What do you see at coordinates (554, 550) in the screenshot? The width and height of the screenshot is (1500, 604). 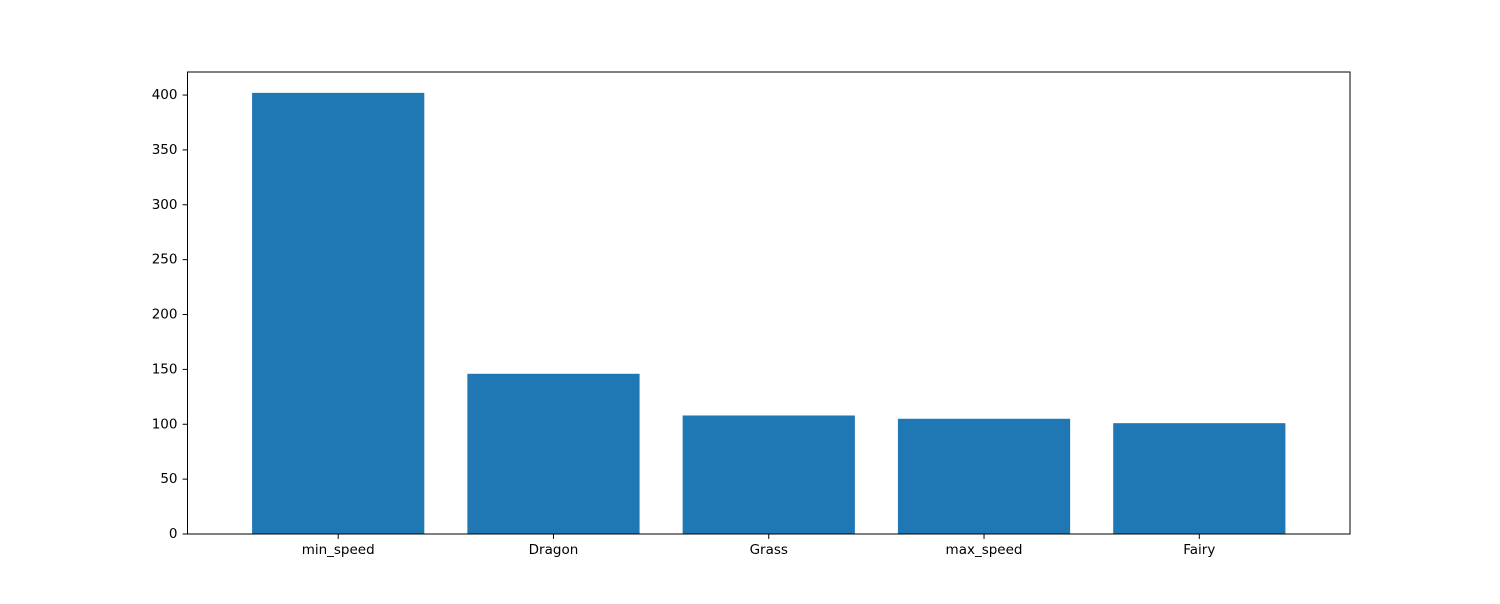 I see `x-tick-label: Dragon` at bounding box center [554, 550].